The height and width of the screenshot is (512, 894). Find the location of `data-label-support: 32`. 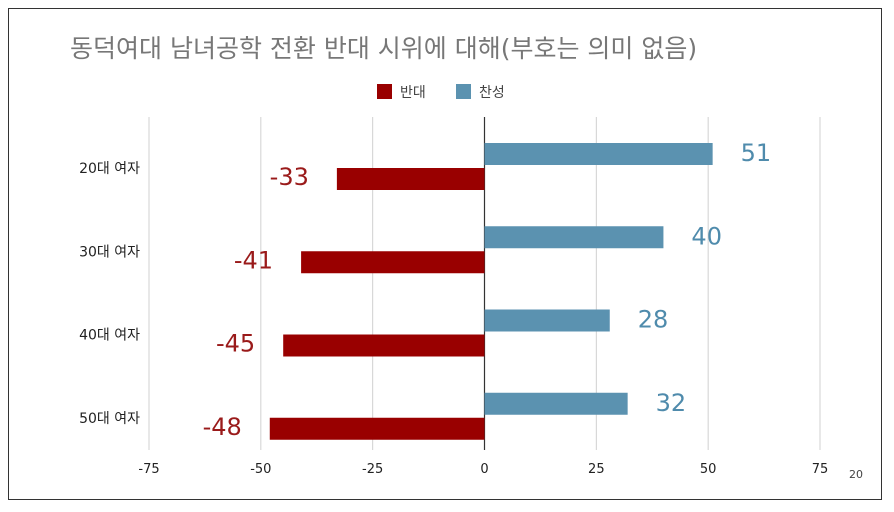

data-label-support: 32 is located at coordinates (671, 403).